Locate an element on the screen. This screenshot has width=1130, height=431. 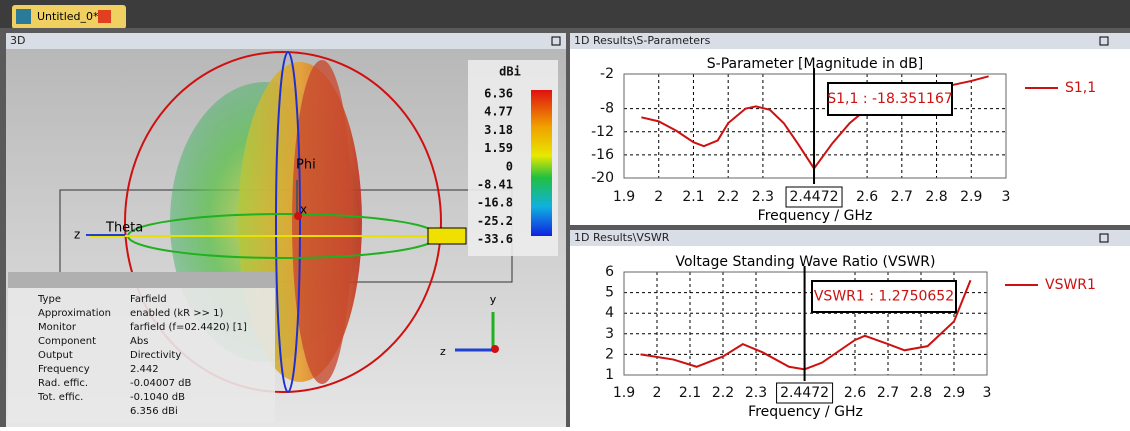
colorbar-label: 3.18 is located at coordinates (498, 130).